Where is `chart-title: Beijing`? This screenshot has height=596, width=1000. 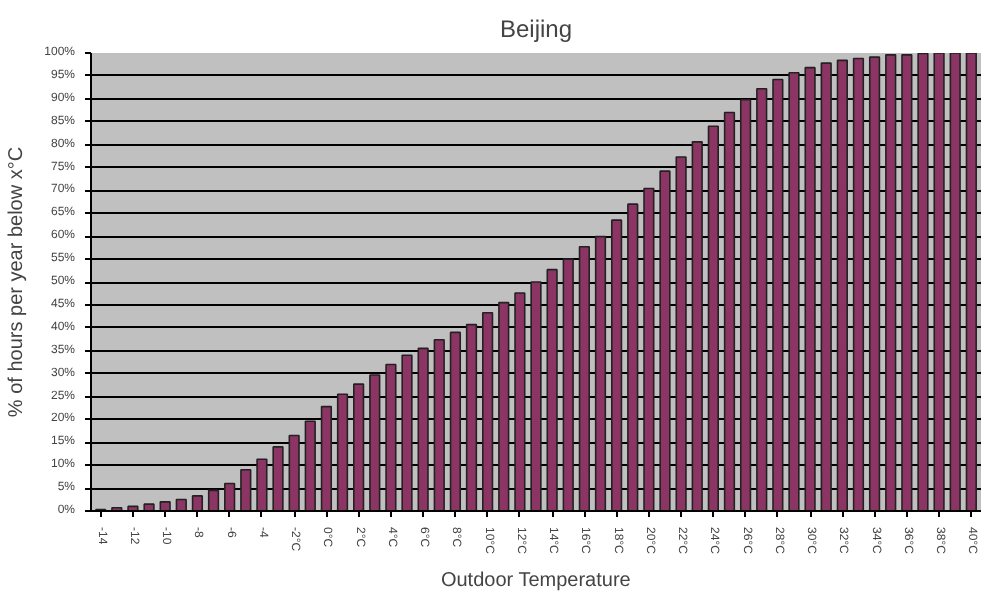
chart-title: Beijing is located at coordinates (536, 29).